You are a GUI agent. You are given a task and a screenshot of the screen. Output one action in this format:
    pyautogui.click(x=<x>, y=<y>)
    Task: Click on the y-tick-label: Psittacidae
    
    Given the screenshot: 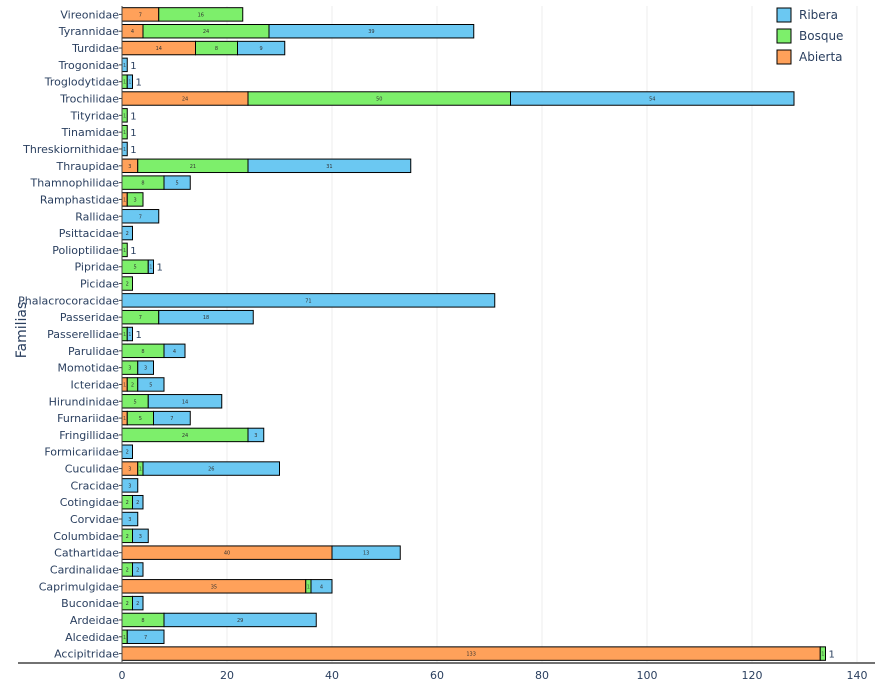 What is the action you would take?
    pyautogui.click(x=89, y=233)
    